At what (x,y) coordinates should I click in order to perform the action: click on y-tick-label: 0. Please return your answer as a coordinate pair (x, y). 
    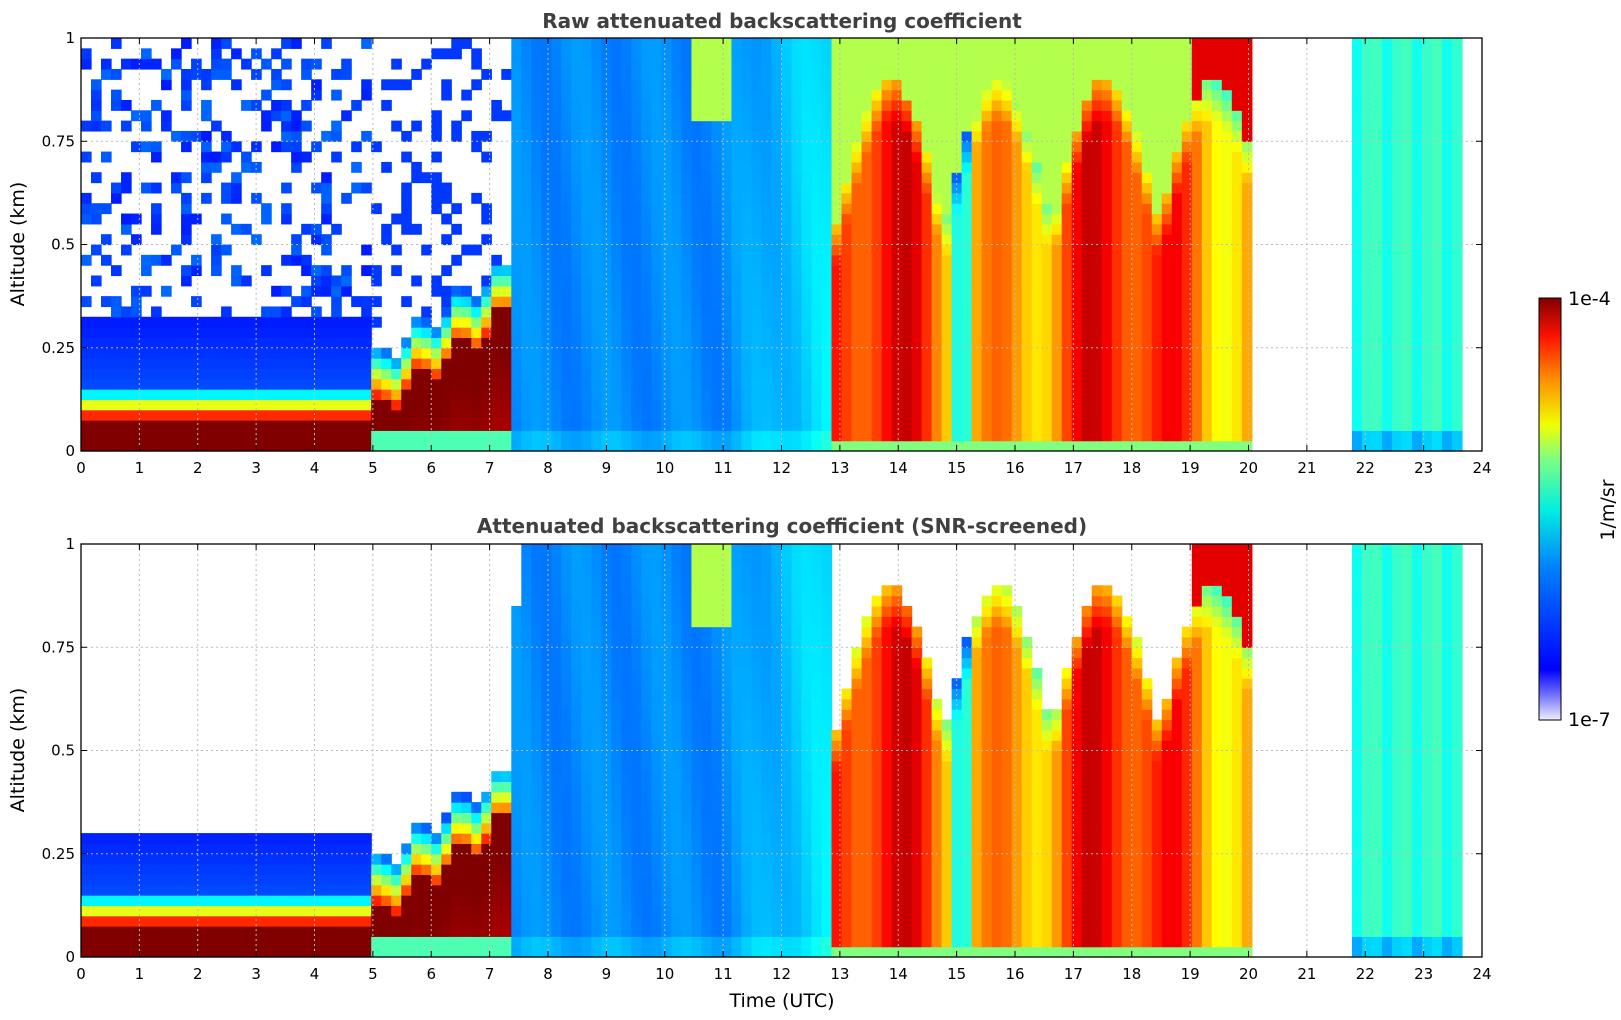
    Looking at the image, I should click on (70, 451).